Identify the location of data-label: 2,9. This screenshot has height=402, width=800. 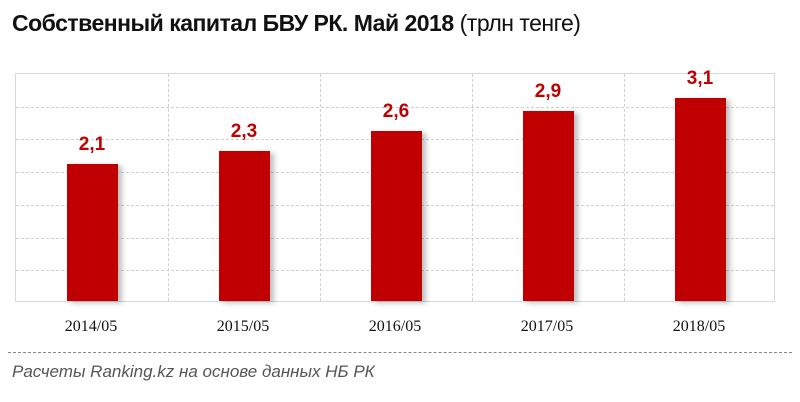
(548, 92).